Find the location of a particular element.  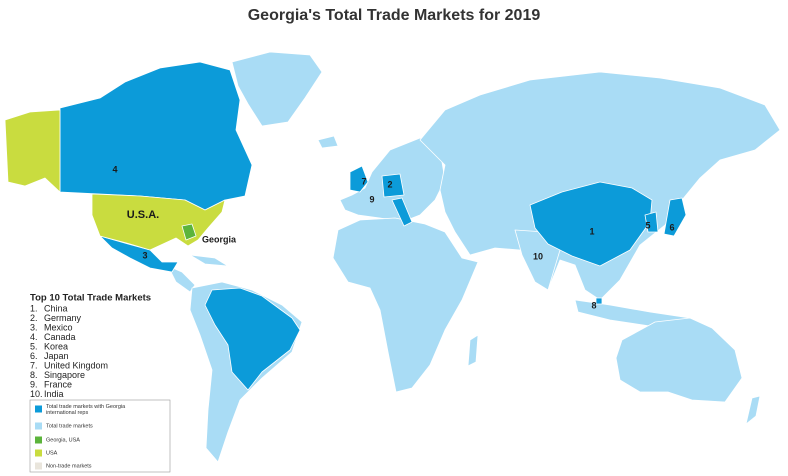

list-name: China is located at coordinates (56, 308).